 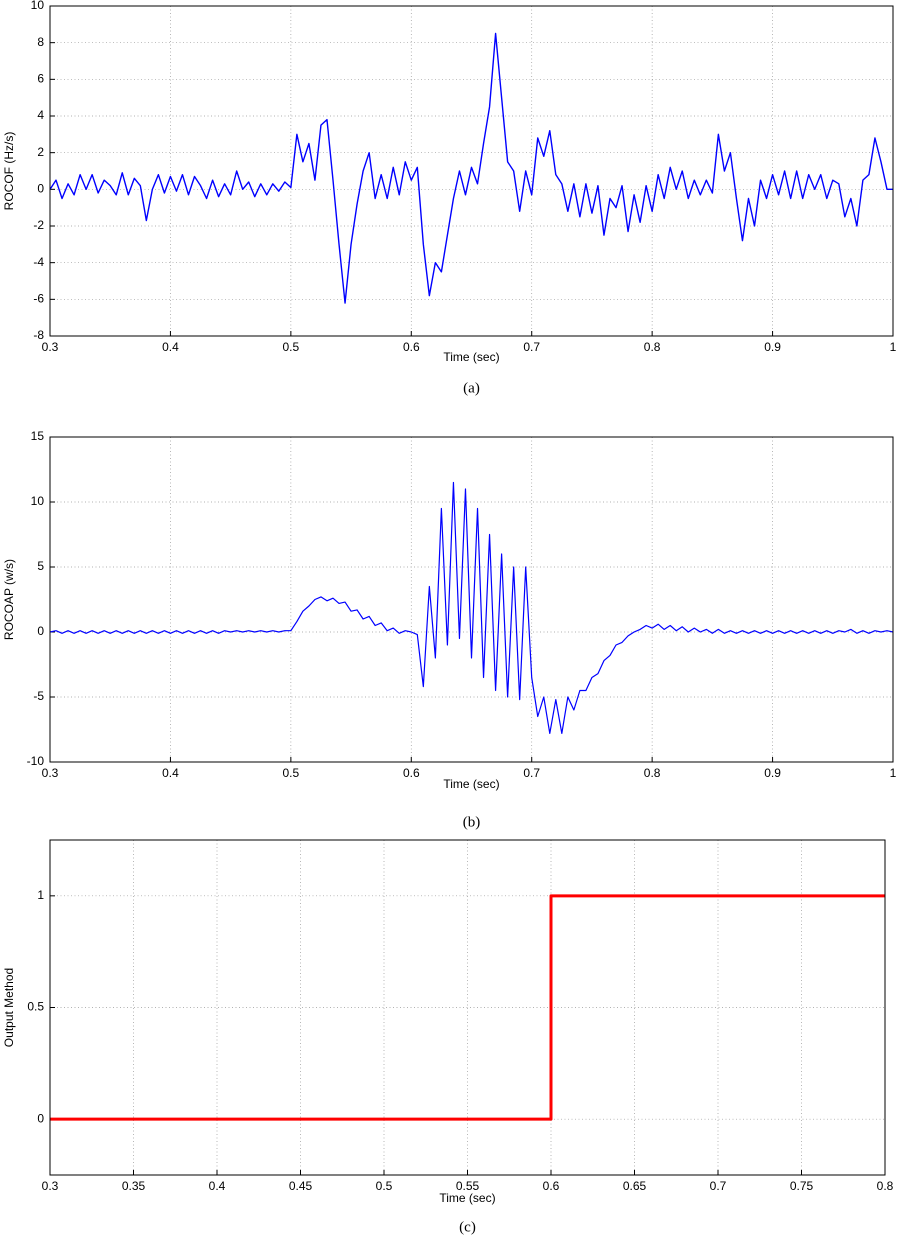 What do you see at coordinates (38, 335) in the screenshot?
I see `y-tick-label: -8` at bounding box center [38, 335].